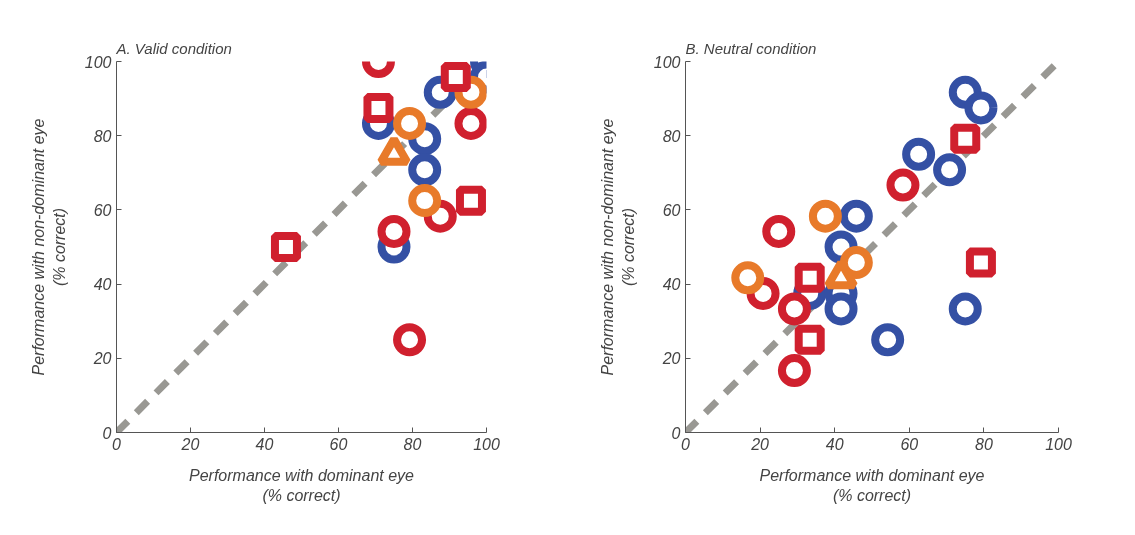  I want to click on chart-title: B. Neutral condition, so click(751, 48).